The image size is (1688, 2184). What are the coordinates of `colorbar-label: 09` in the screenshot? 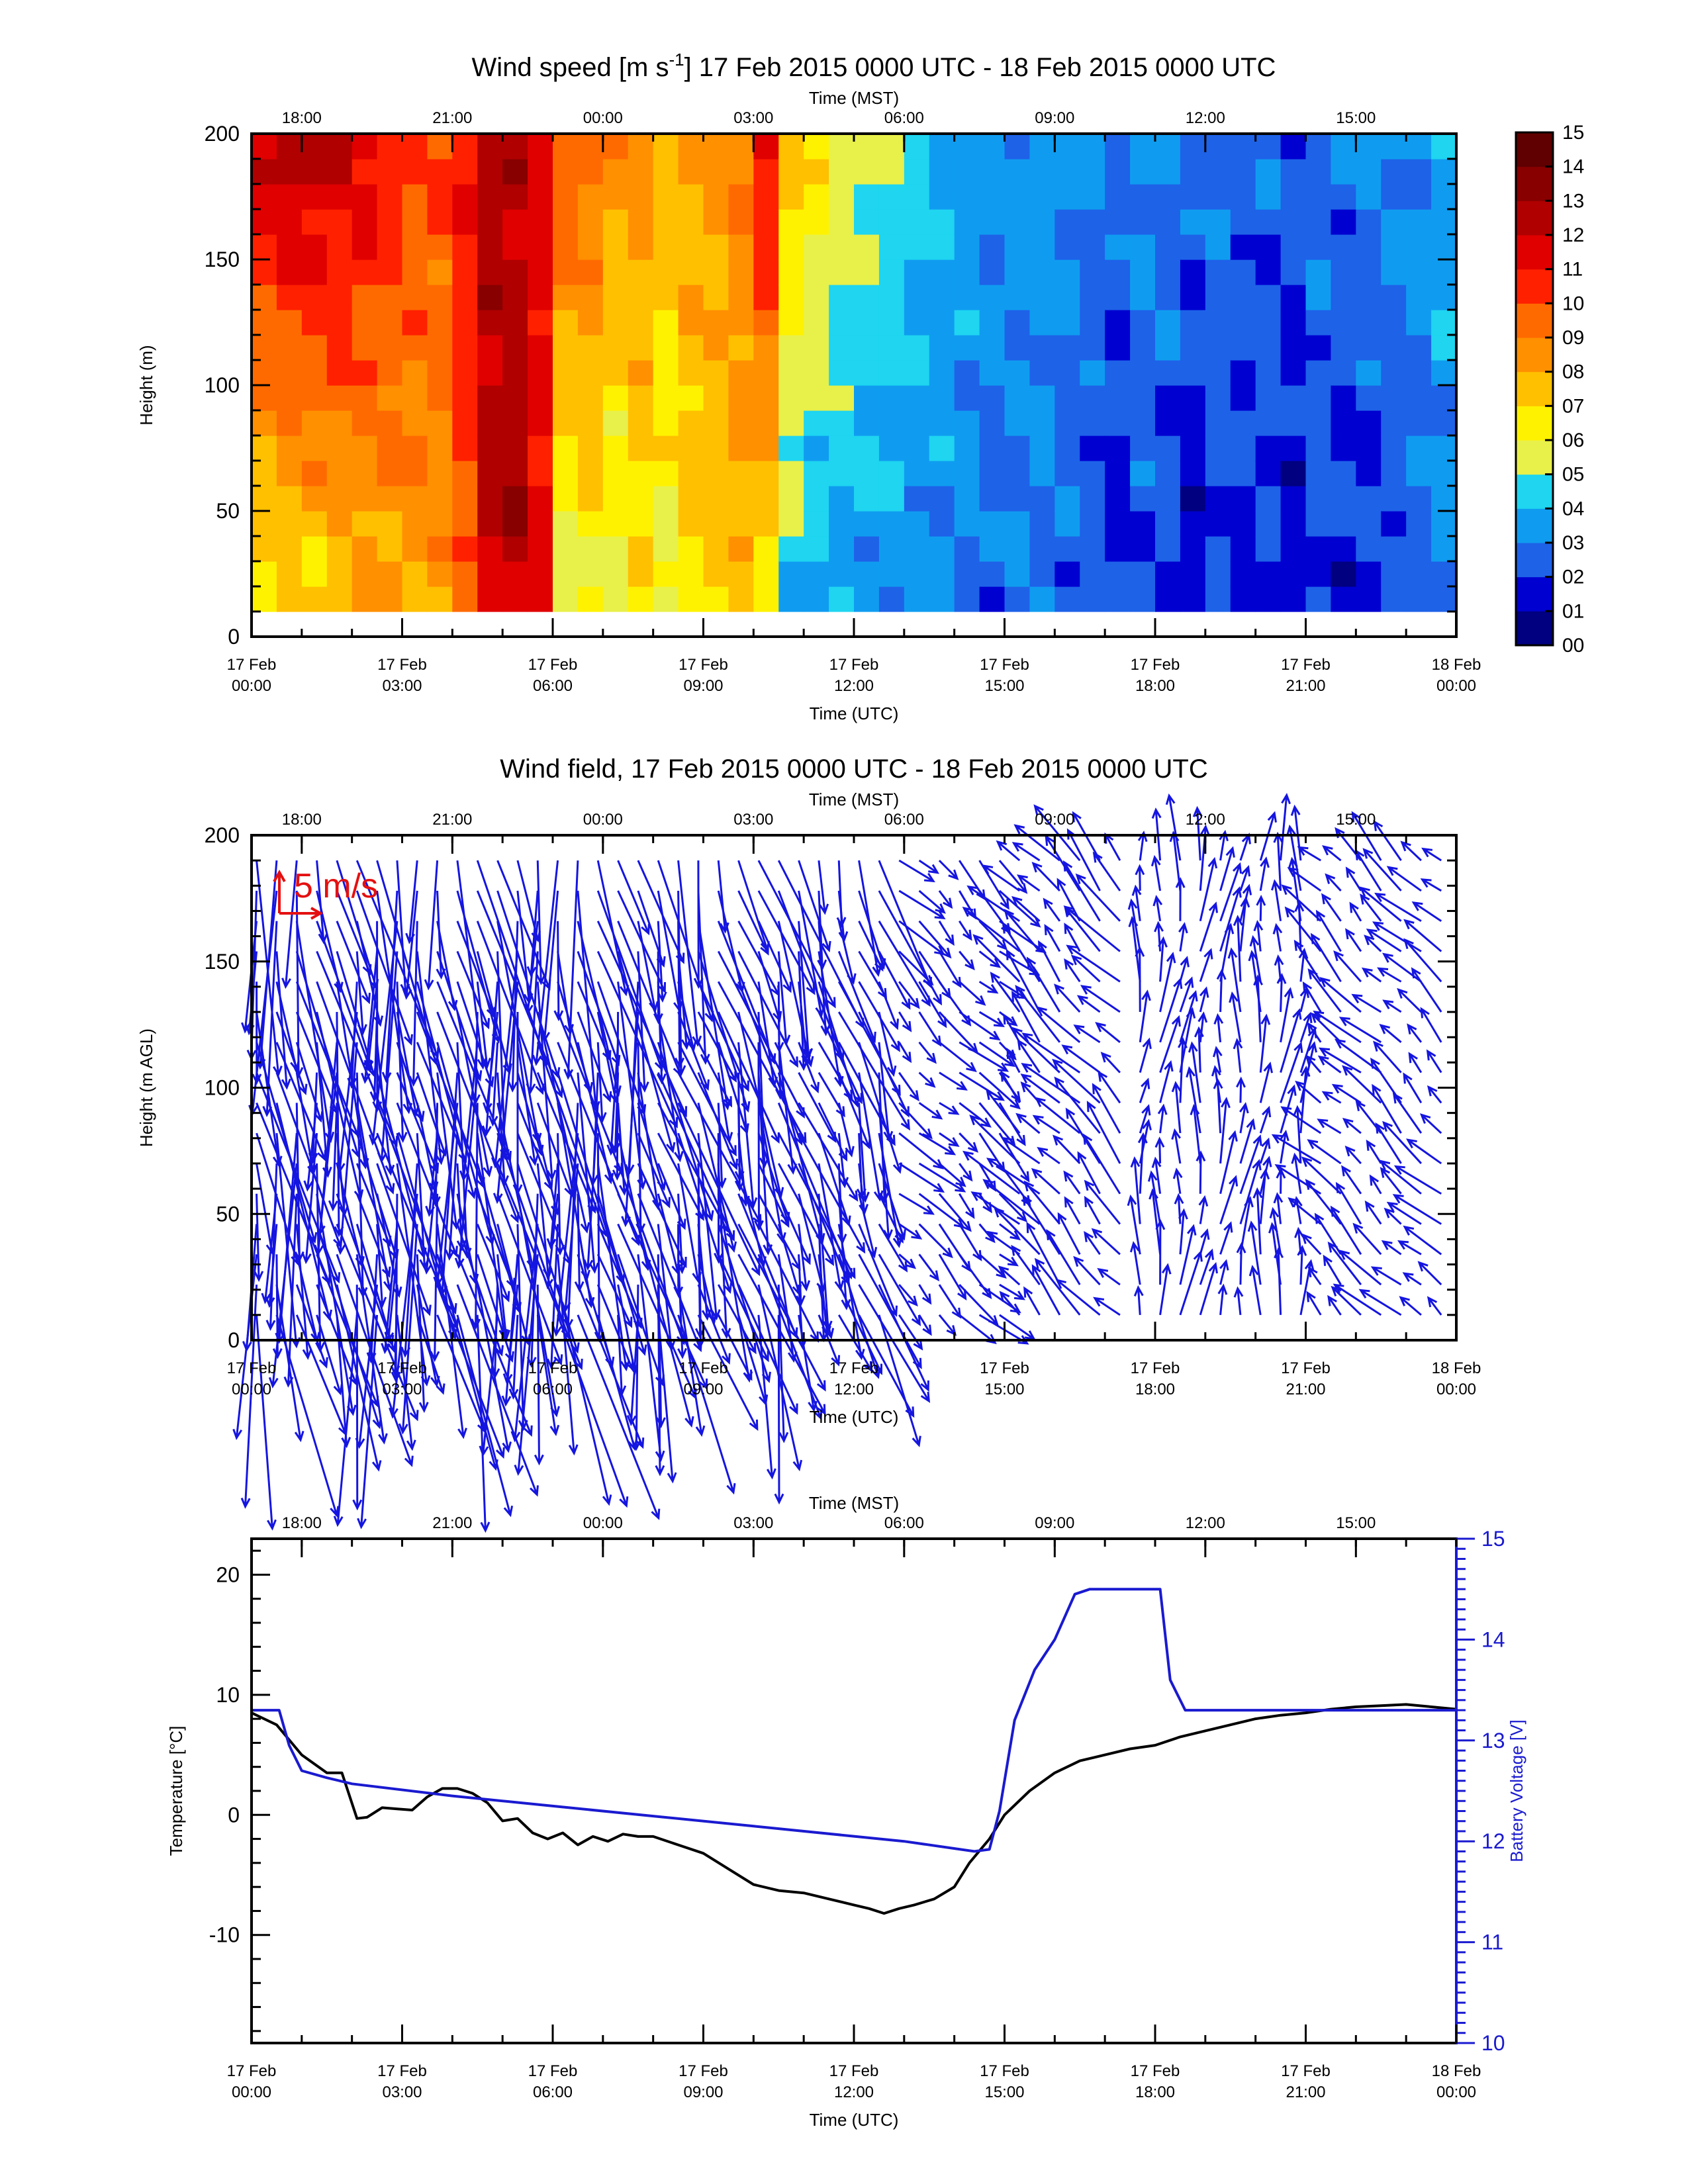 It's located at (1573, 338).